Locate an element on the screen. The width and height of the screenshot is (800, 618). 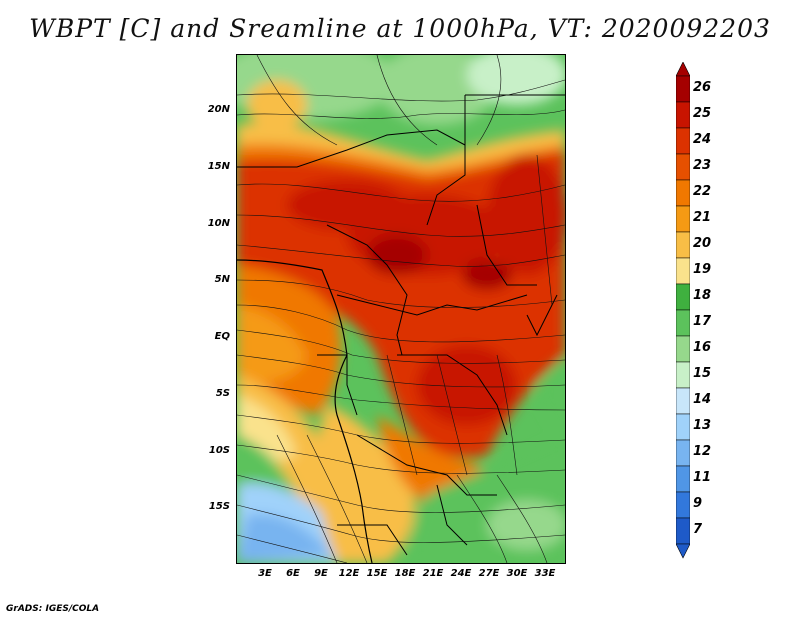
cb-label-11: 11 is located at coordinates (702, 477).